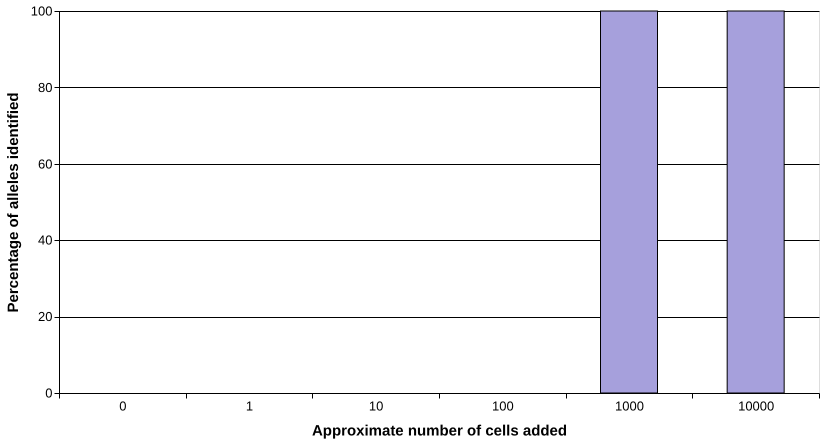 Image resolution: width=825 pixels, height=443 pixels. Describe the element at coordinates (376, 406) in the screenshot. I see `x-tick-label: 10` at that location.